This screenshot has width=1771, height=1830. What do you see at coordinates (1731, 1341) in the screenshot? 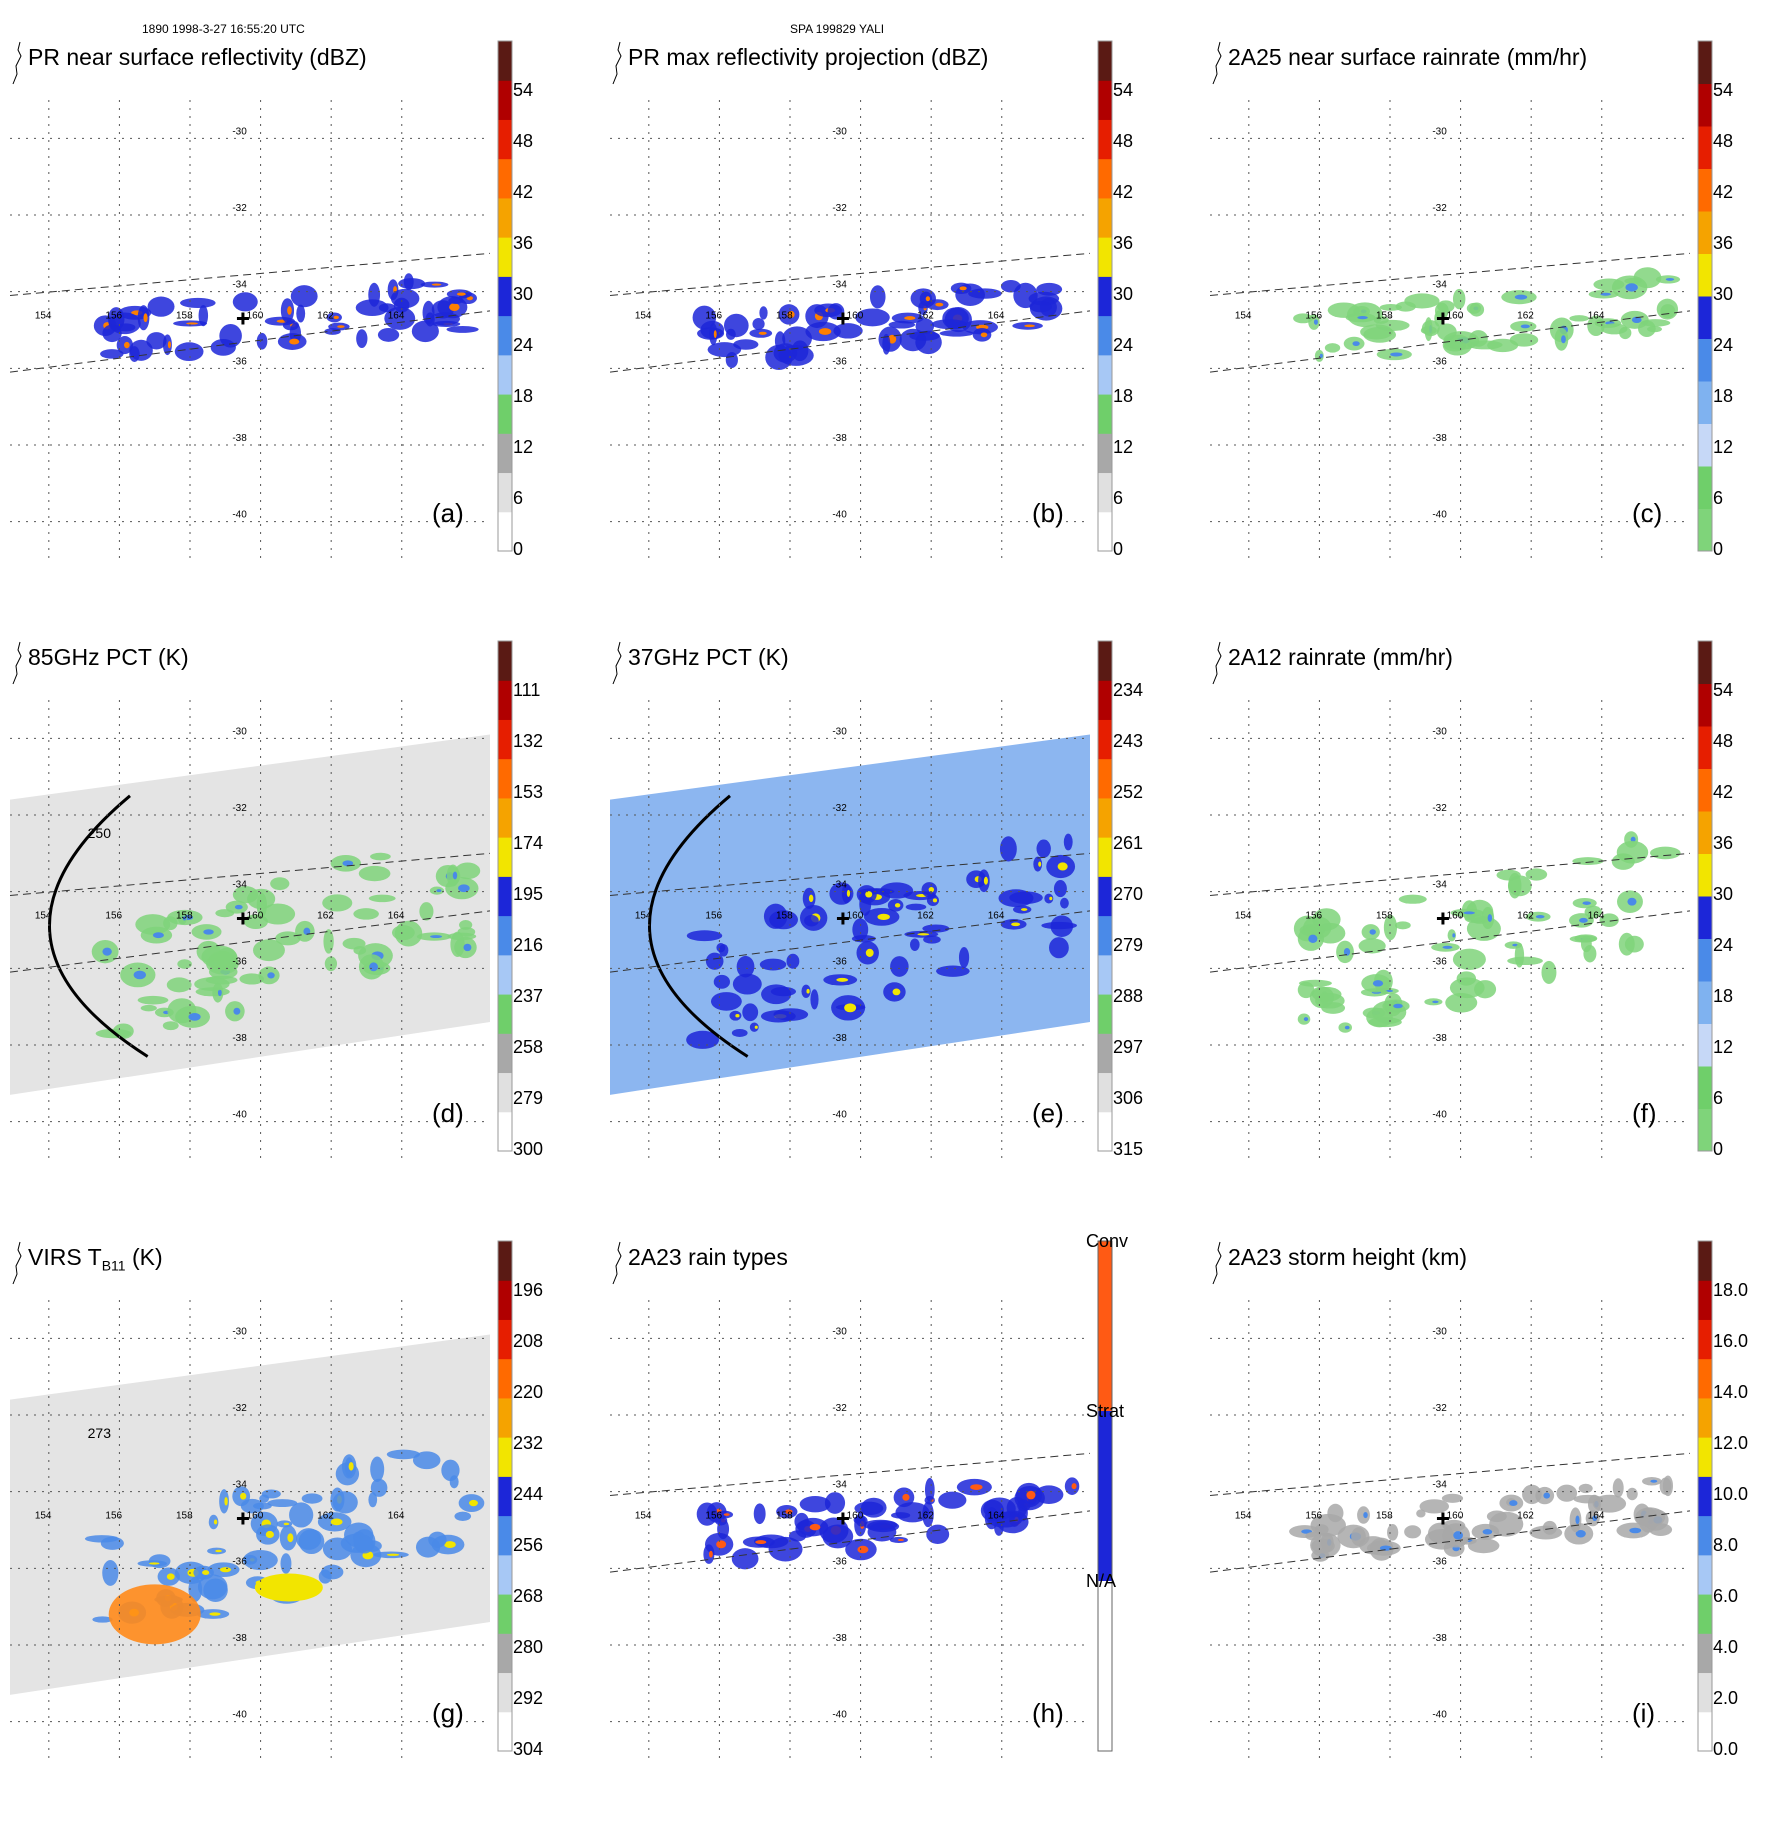
I see `colorbar-label: 16.0` at bounding box center [1731, 1341].